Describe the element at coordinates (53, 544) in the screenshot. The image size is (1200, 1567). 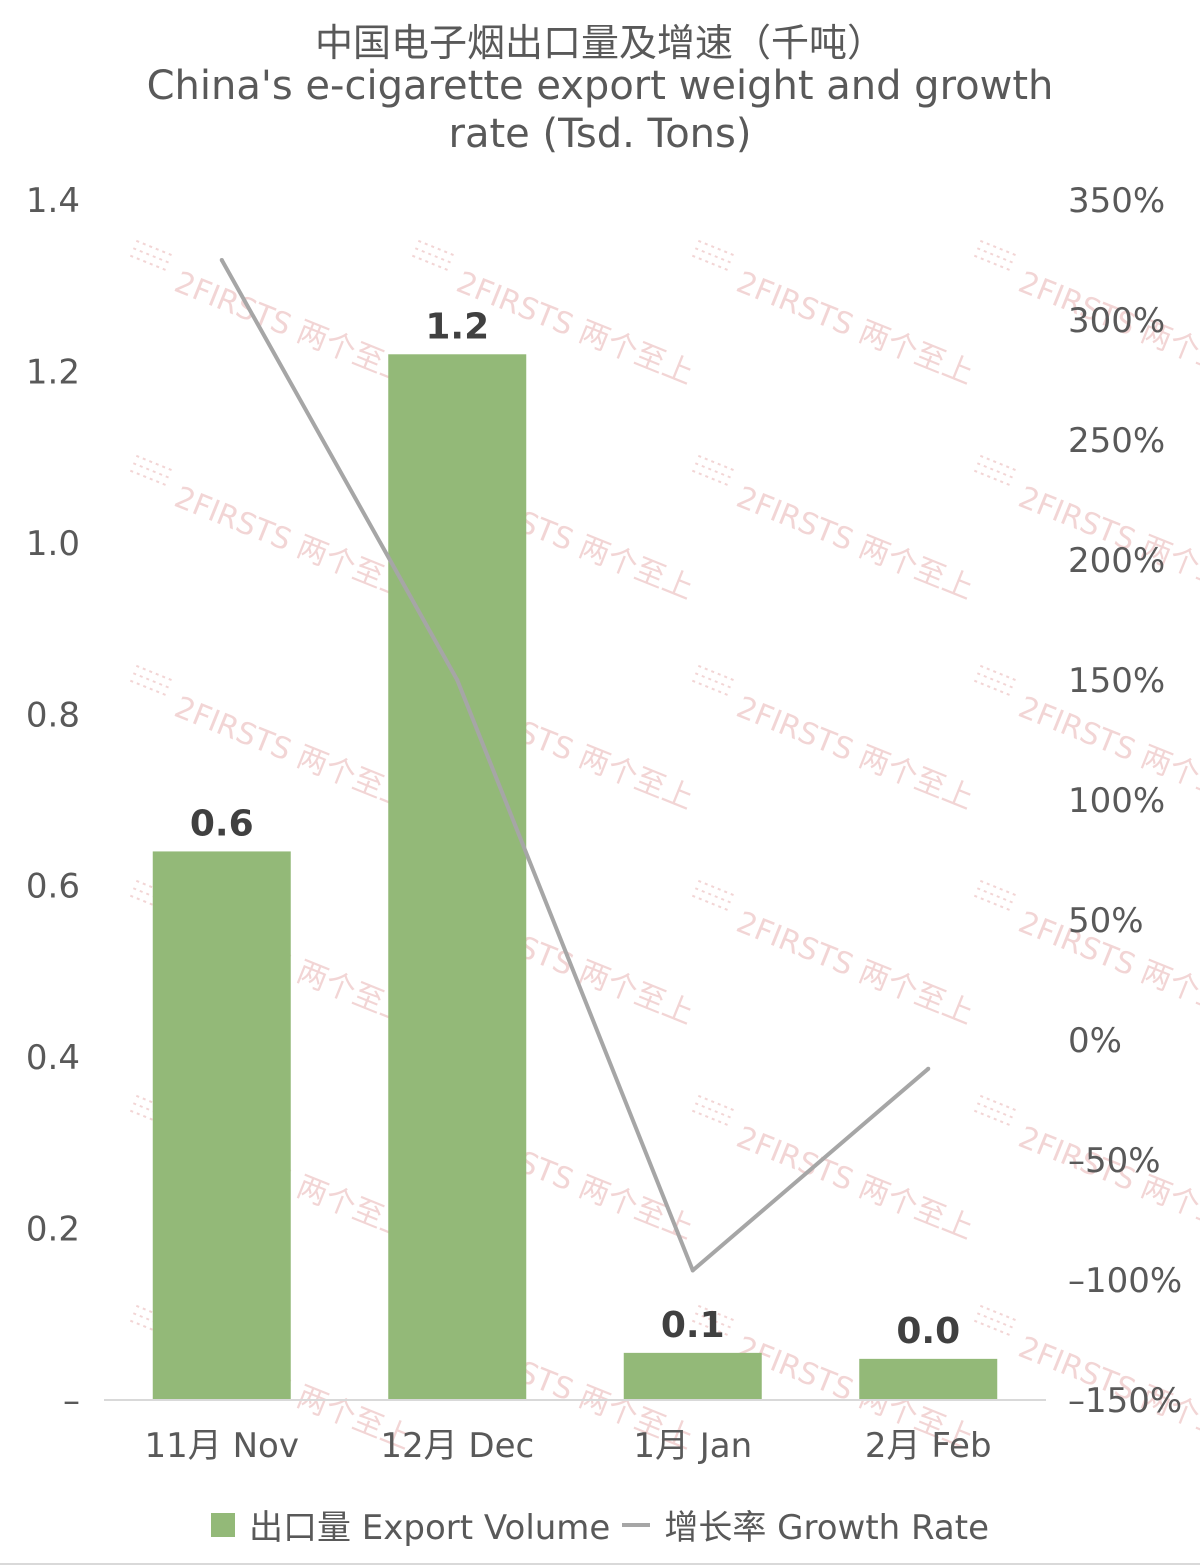
I see `left-tick-label: 1.0` at that location.